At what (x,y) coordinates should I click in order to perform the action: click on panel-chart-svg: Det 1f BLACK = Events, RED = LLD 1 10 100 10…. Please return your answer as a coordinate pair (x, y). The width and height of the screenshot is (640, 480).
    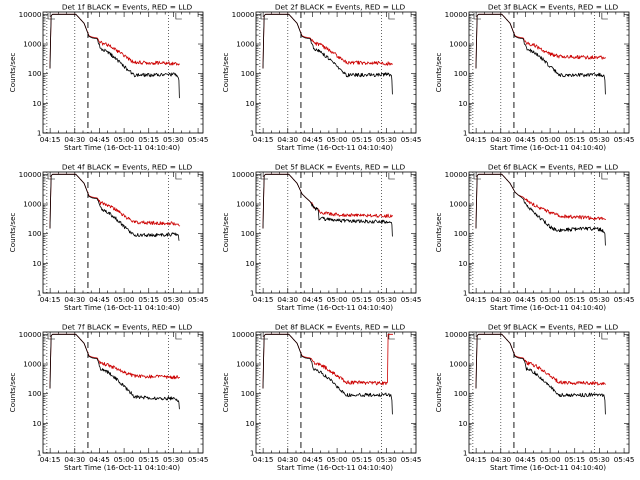
    Looking at the image, I should click on (108, 78).